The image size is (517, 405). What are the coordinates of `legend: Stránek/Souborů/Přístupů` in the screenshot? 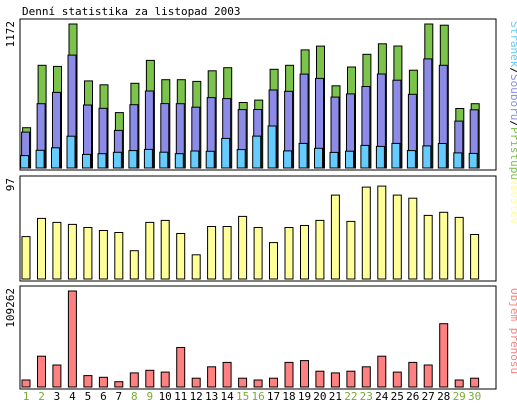 It's located at (512, 100).